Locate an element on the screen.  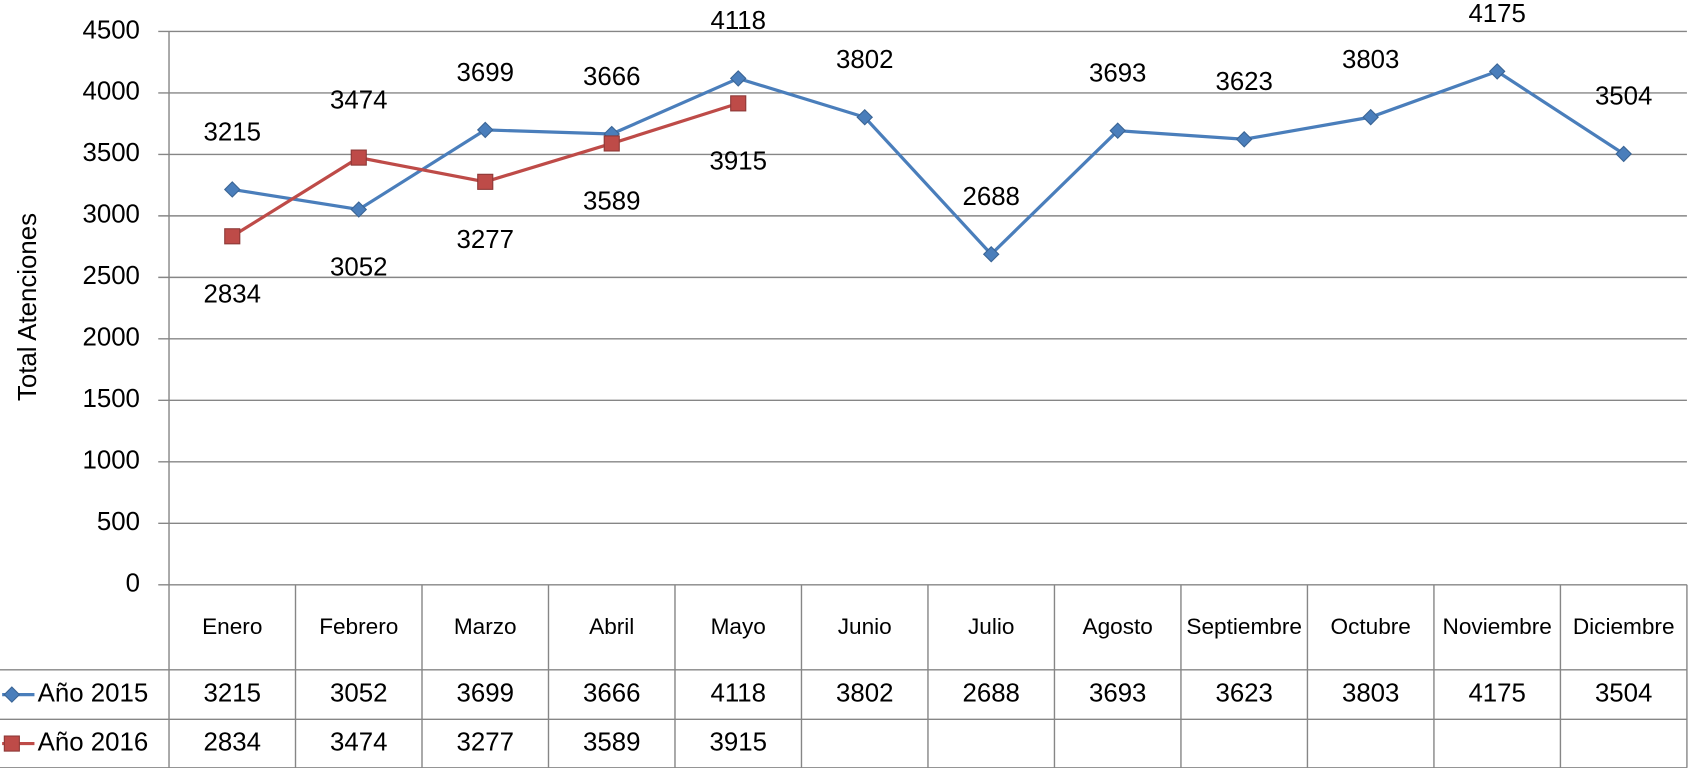
y-tick-label: 500 is located at coordinates (118, 522).